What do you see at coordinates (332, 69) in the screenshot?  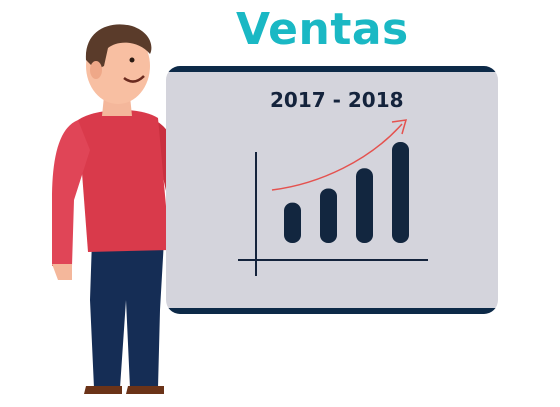 I see `board-top-frame` at bounding box center [332, 69].